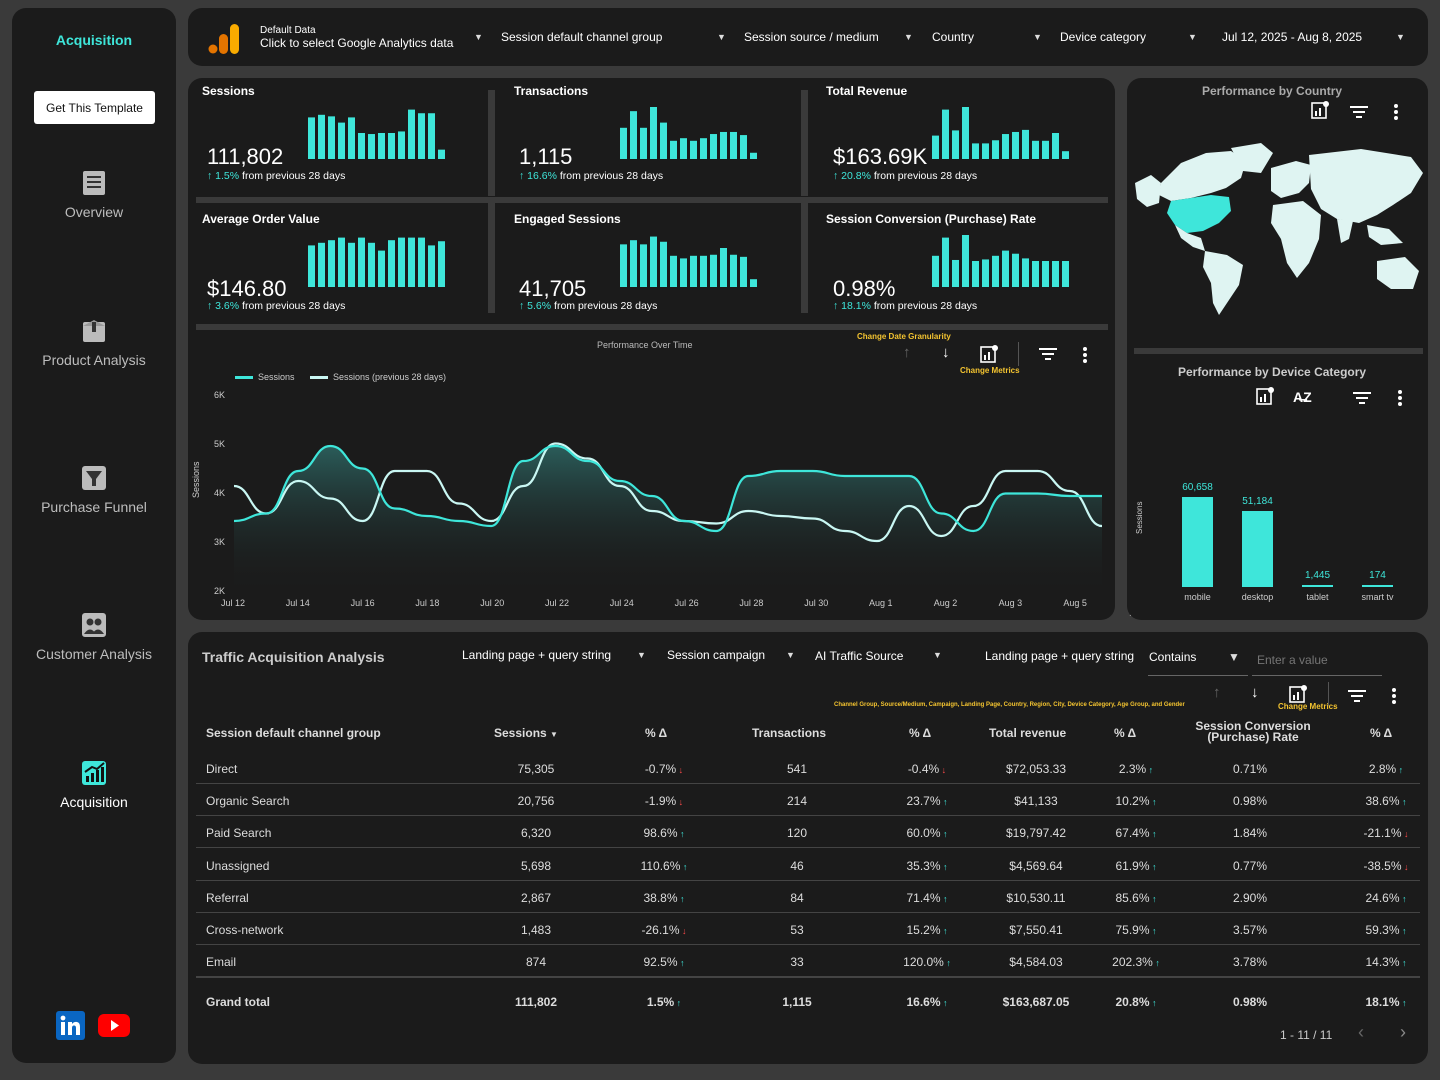  I want to click on header-conversion-delta: % Δ, so click(1381, 733).